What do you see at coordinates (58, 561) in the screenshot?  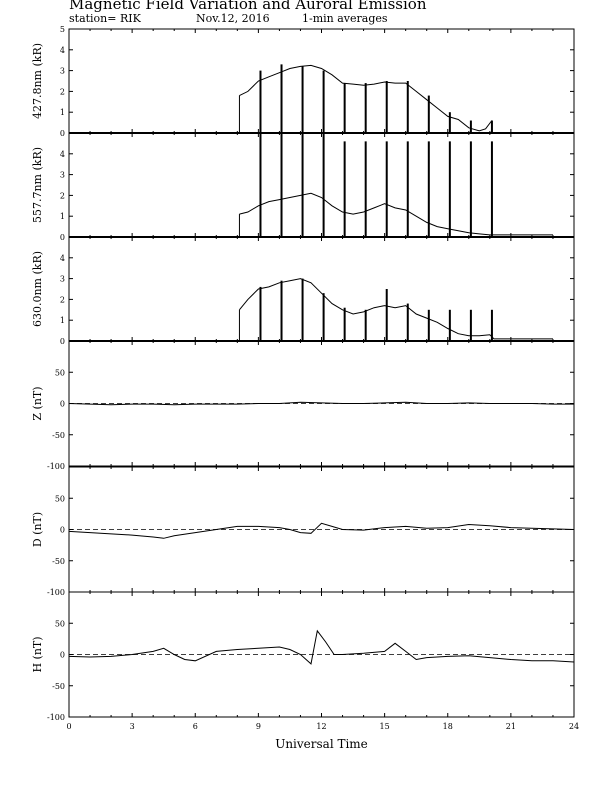 I see `pD-ytick-label: -50` at bounding box center [58, 561].